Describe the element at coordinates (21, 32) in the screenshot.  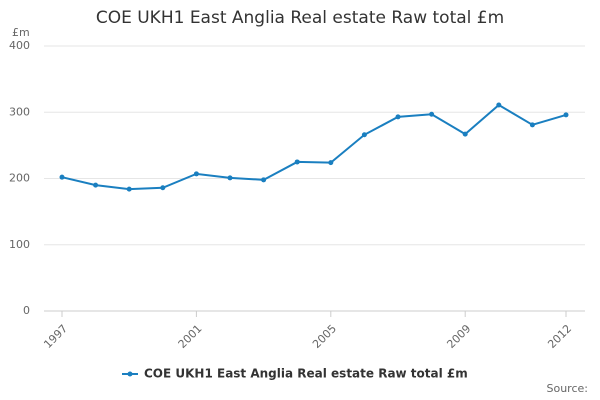
I see `y-axis-label: £m` at that location.